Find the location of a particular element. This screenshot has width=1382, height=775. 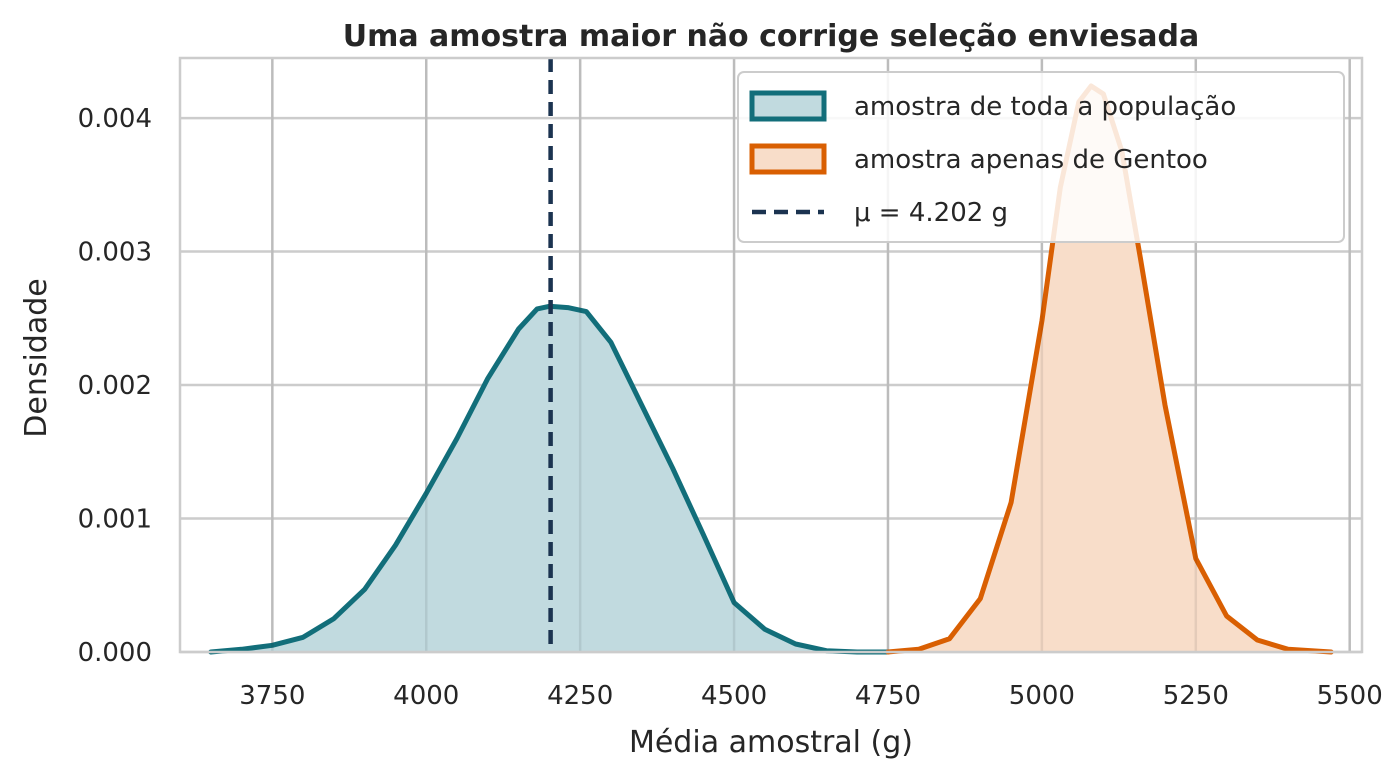

y-tick-label: 0.000 is located at coordinates (115, 653).